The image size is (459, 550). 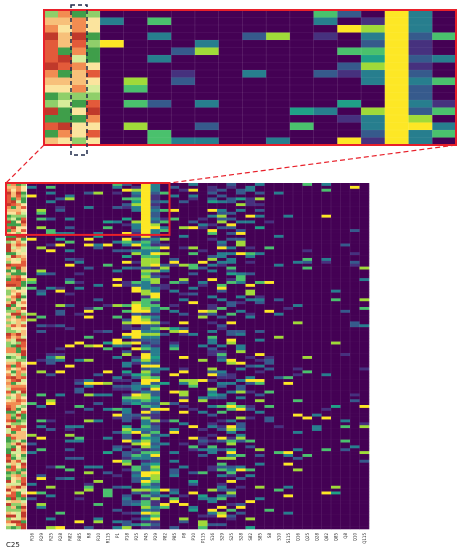 What do you see at coordinates (79, 537) in the screenshot?
I see `x-tick-label: R85` at bounding box center [79, 537].